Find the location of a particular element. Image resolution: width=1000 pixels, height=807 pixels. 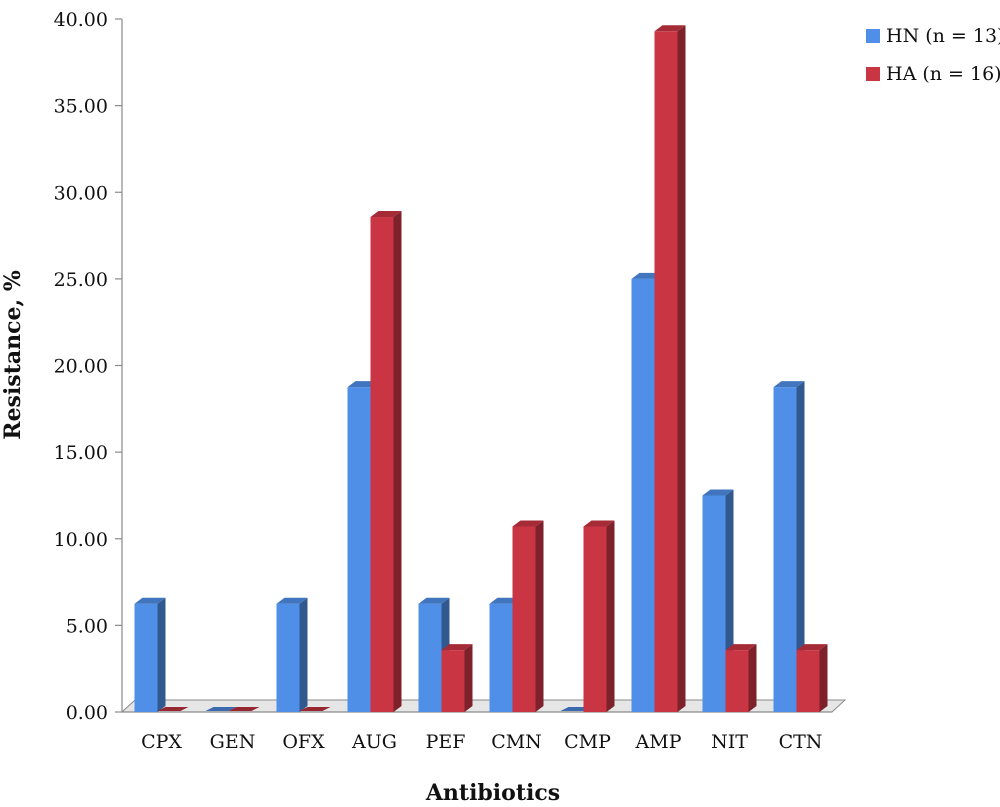

bar-ha-amp is located at coordinates (670, 368).